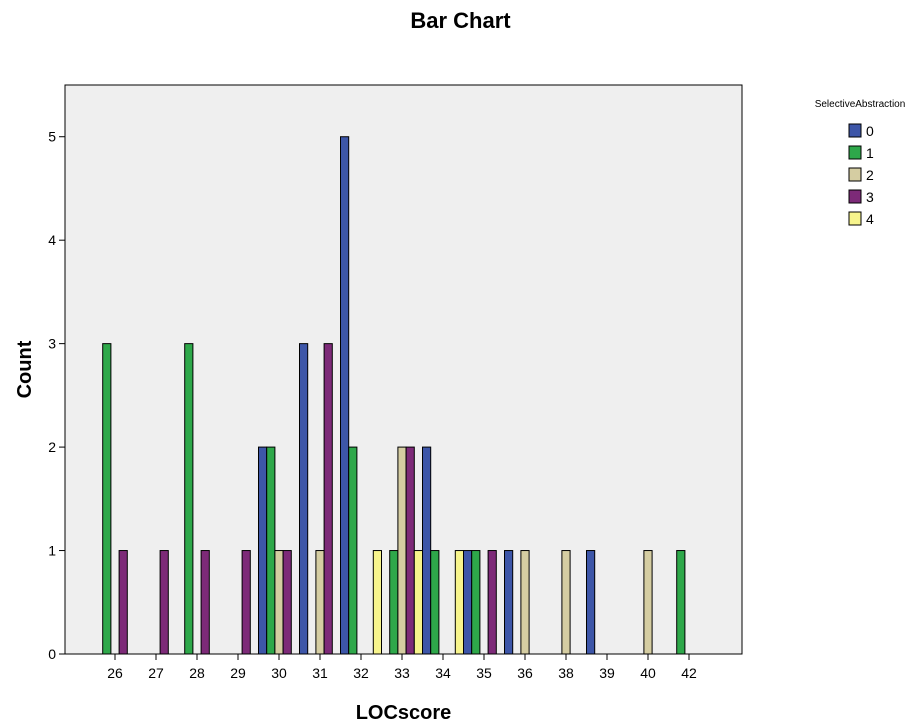 This screenshot has height=727, width=921. What do you see at coordinates (689, 673) in the screenshot?
I see `x-tick-label: 42` at bounding box center [689, 673].